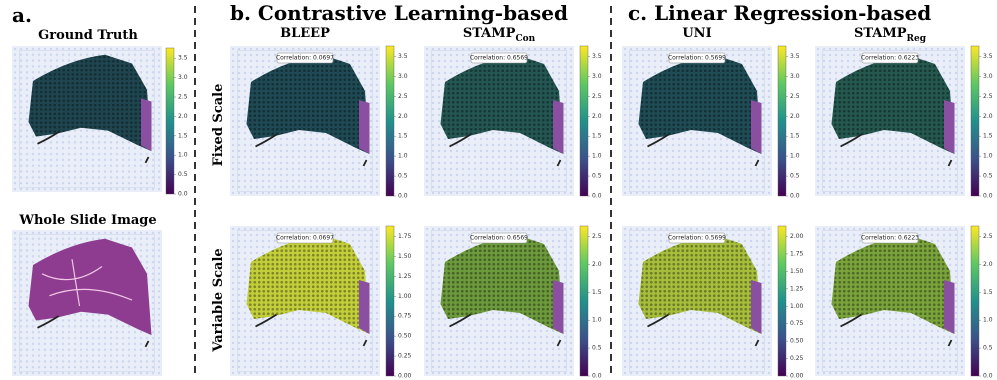 The image size is (997, 380). I want to click on colorbar-tick-label: 0.00, so click(797, 376).